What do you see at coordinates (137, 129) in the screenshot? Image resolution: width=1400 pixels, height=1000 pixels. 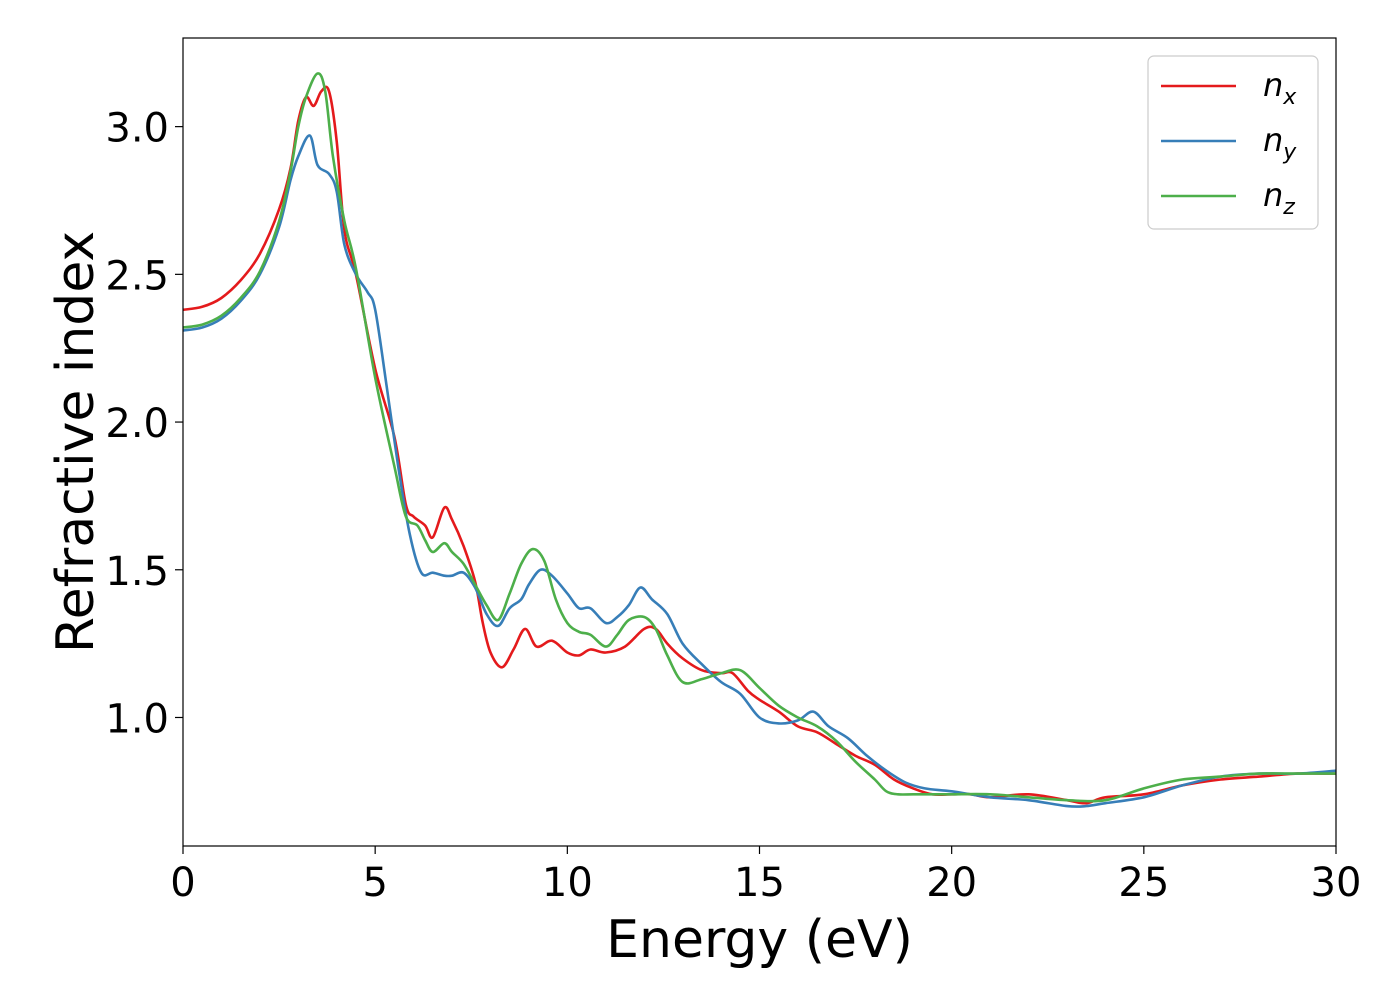 I see `y-tick-label: 3.0` at bounding box center [137, 129].